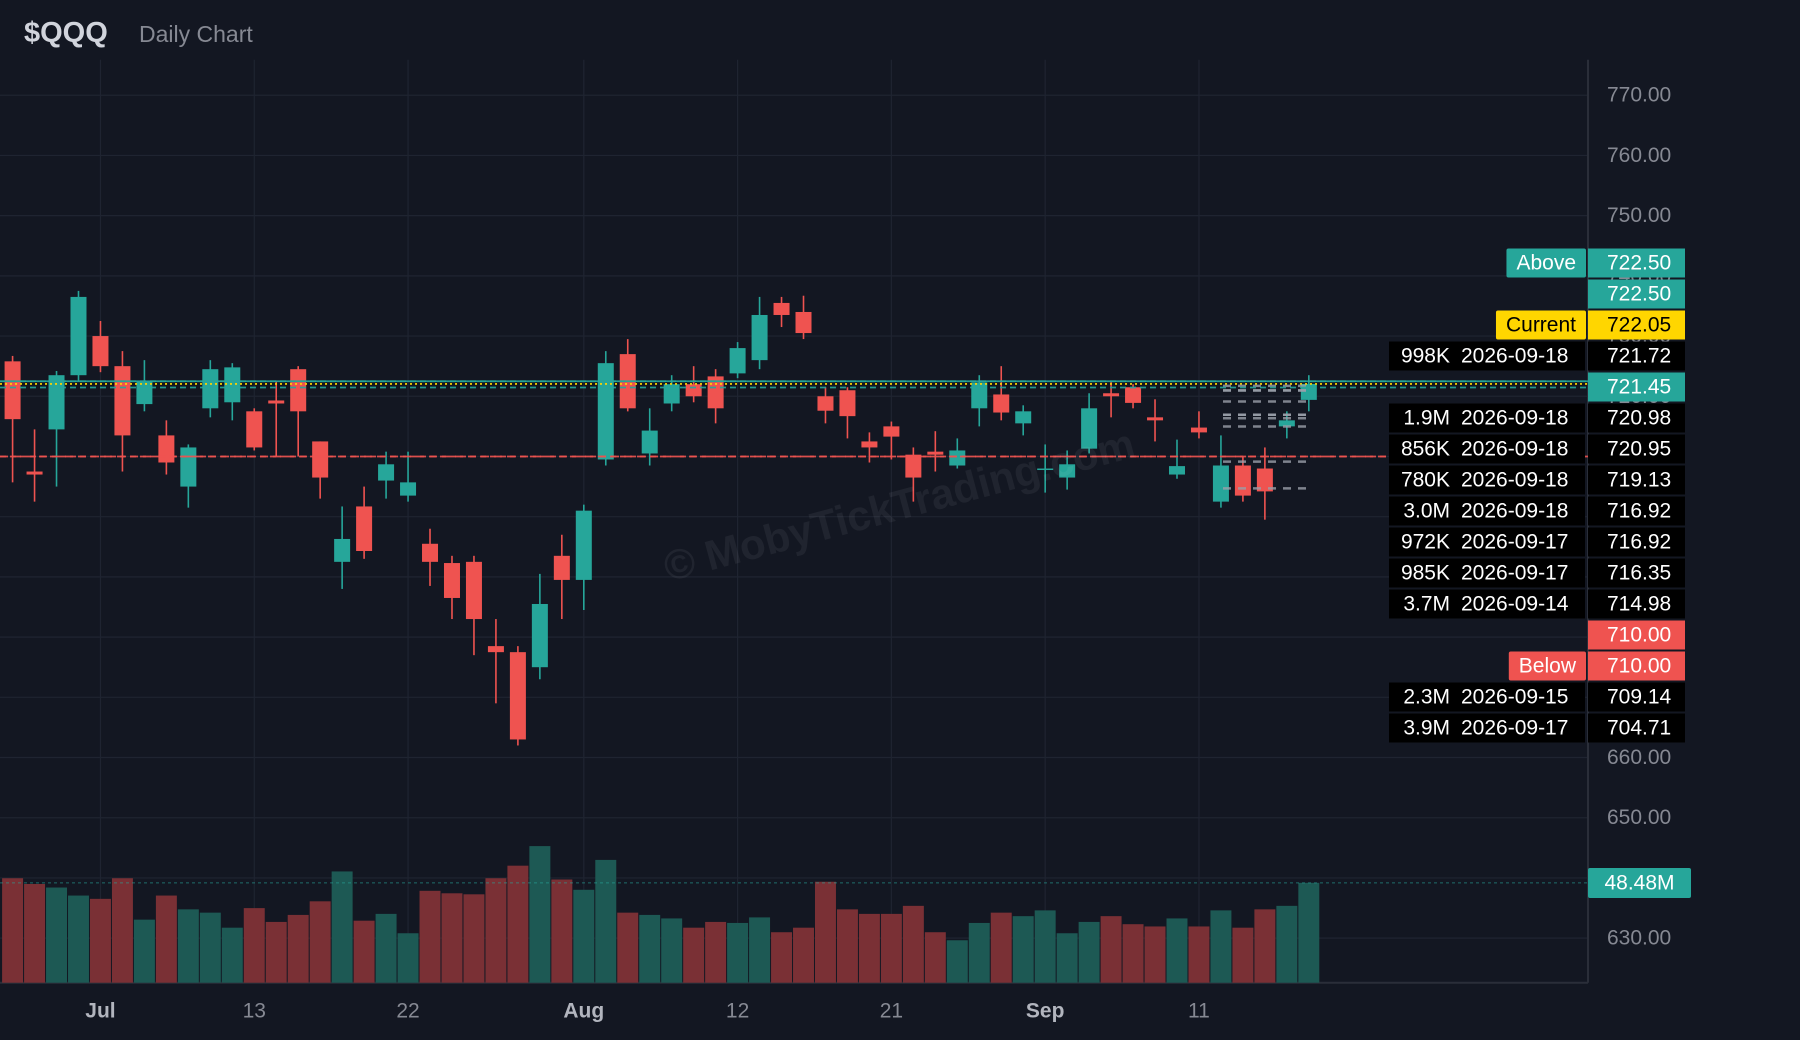  I want to click on chart-title: $QQQ, so click(66, 33).